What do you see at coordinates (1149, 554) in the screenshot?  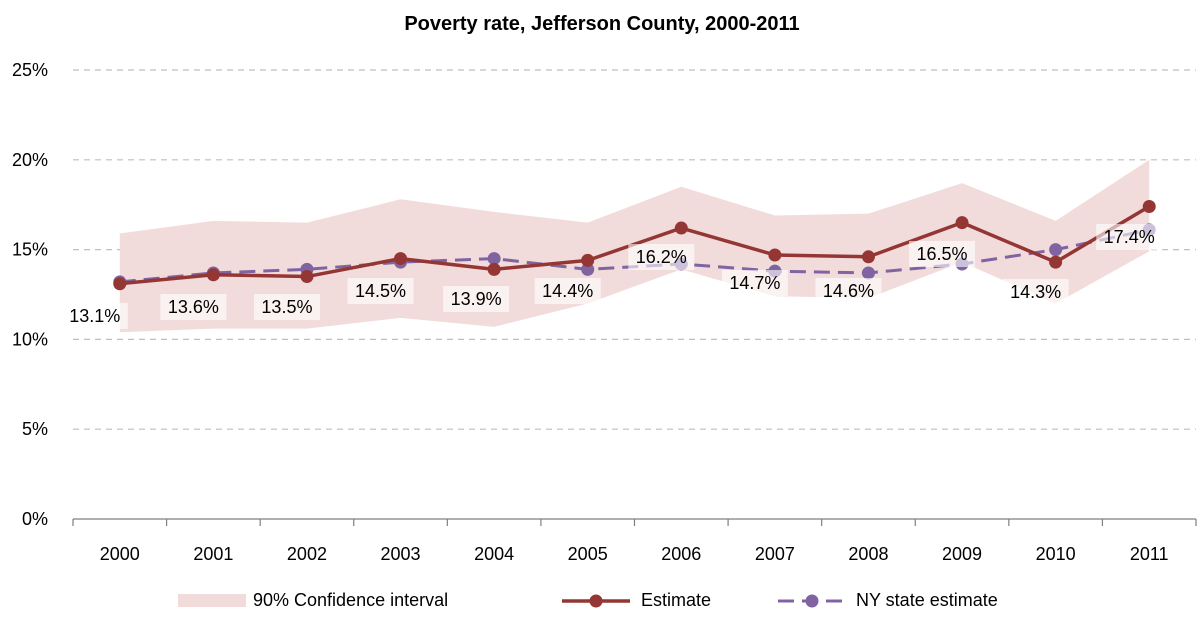 I see `x-tick-label: 2011` at bounding box center [1149, 554].